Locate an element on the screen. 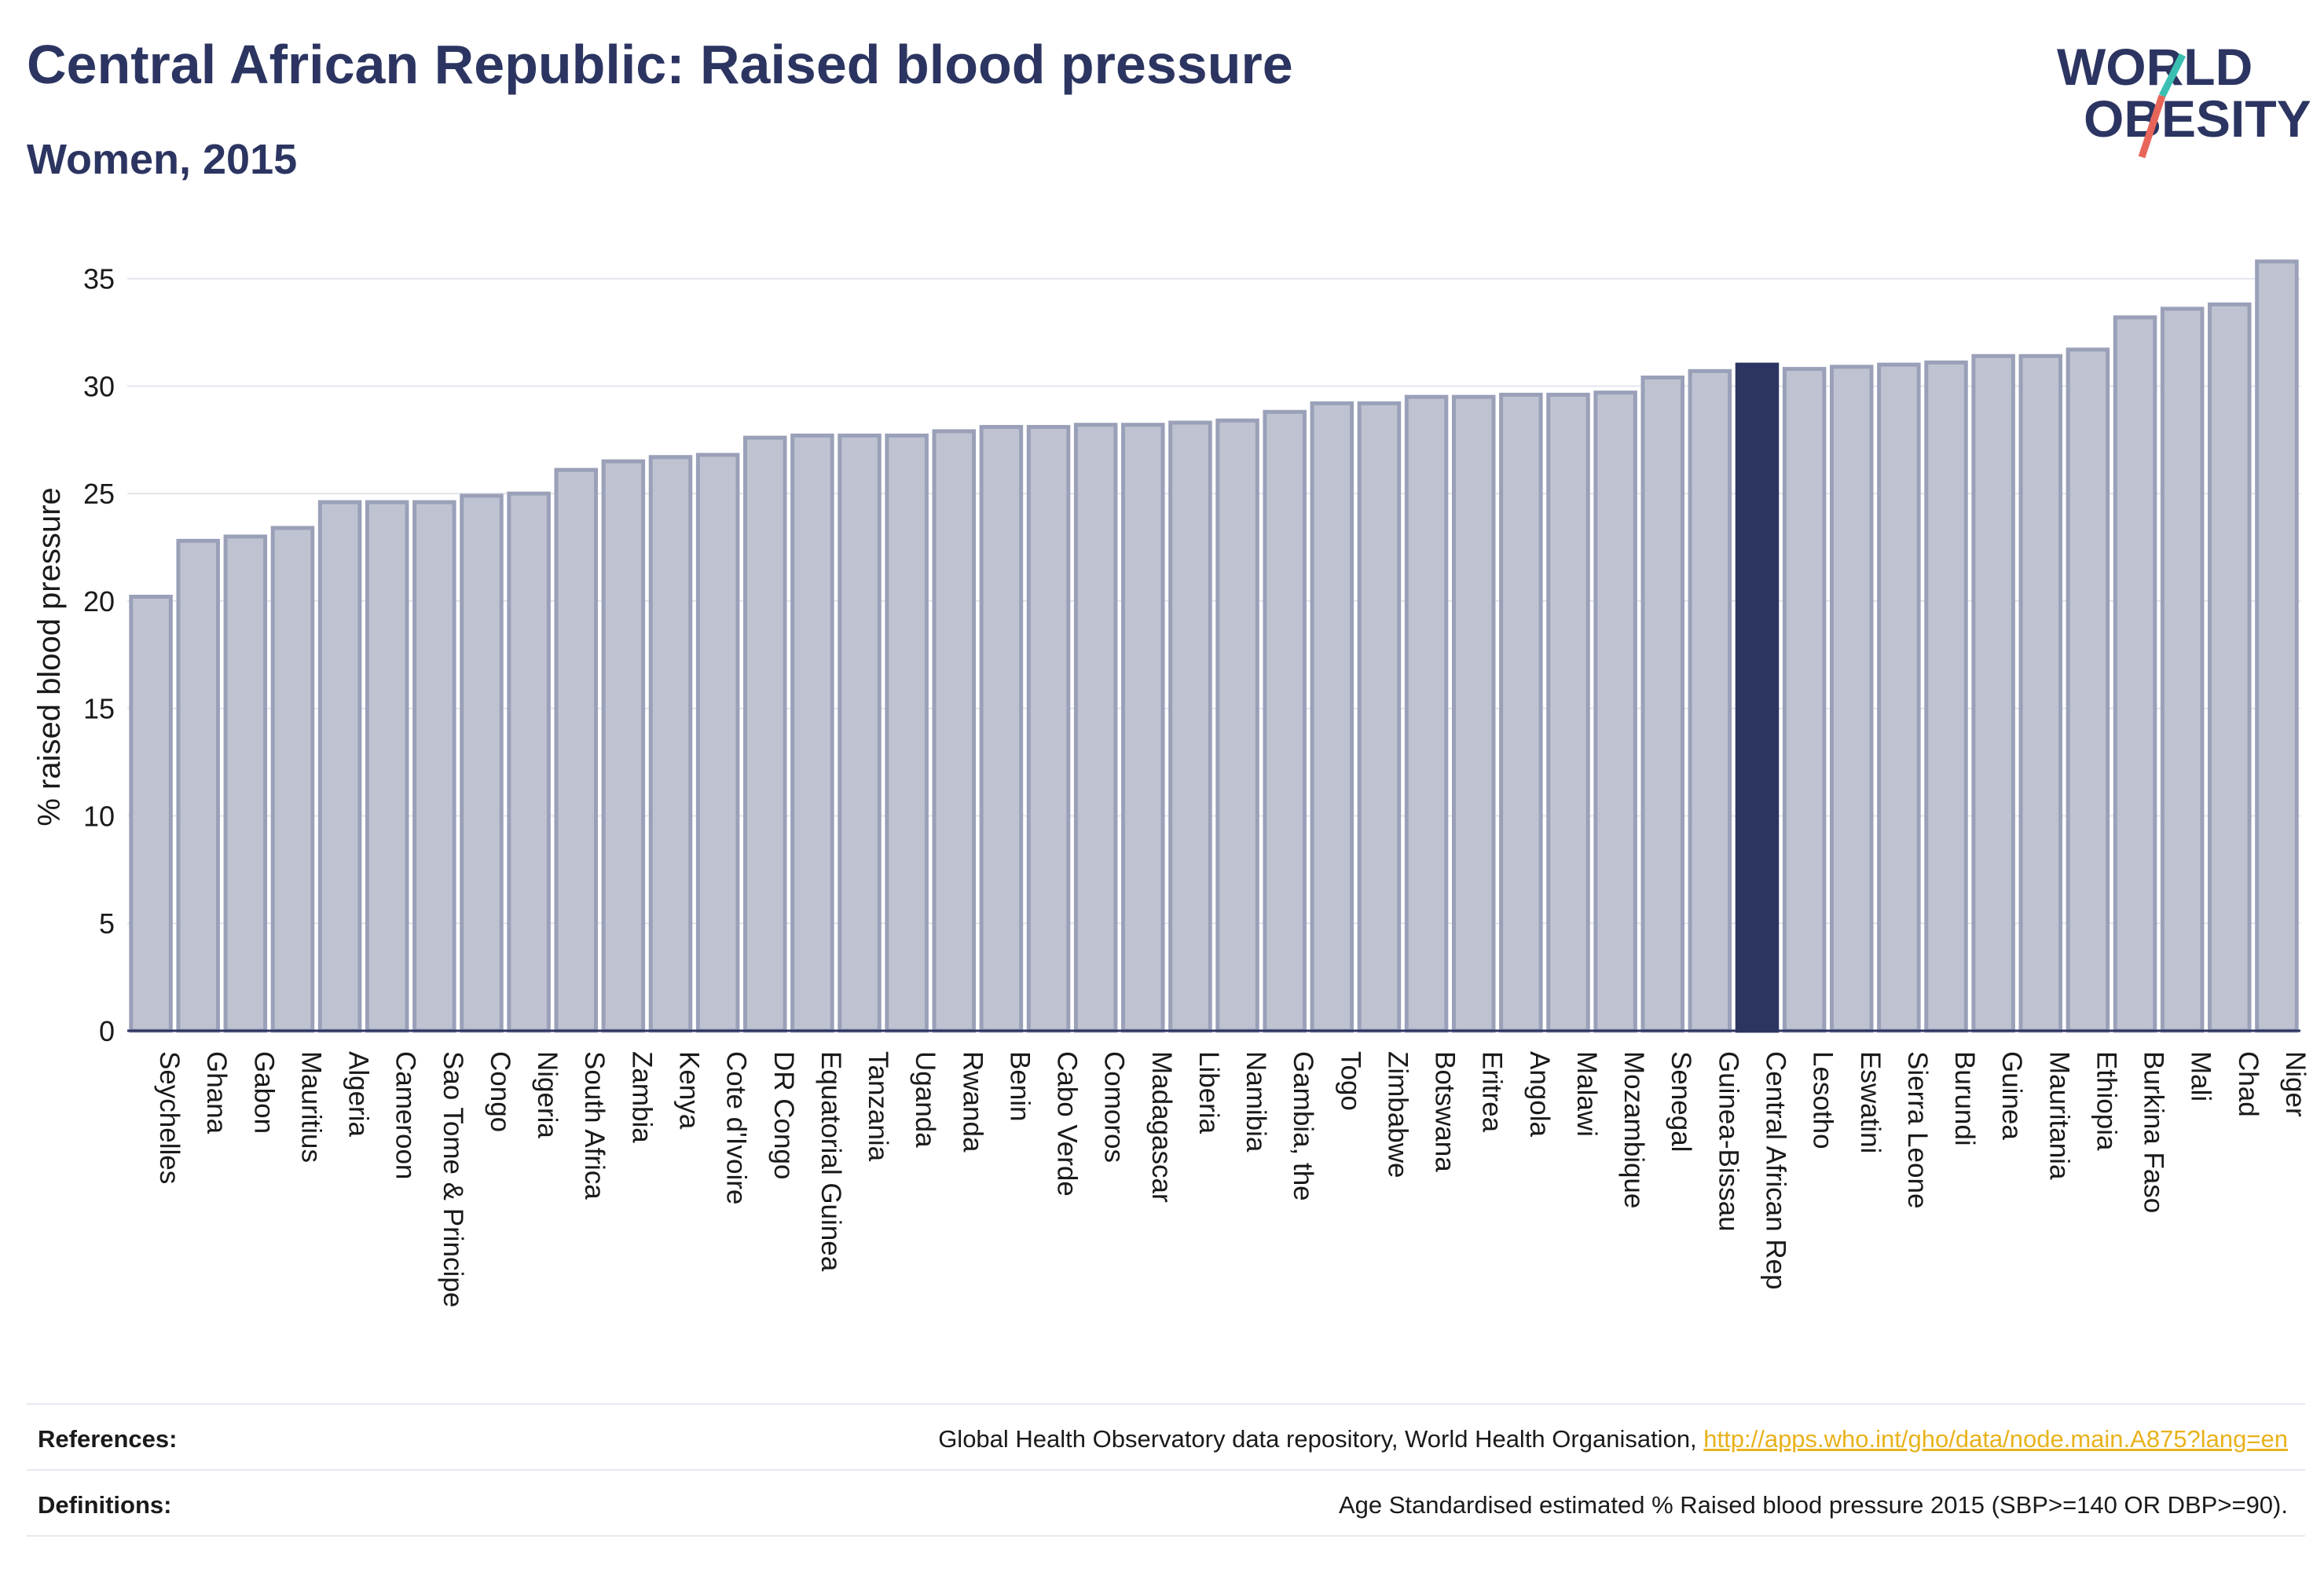 Image resolution: width=2324 pixels, height=1576 pixels. logo-line-obesity: OBESITY is located at coordinates (2197, 119).